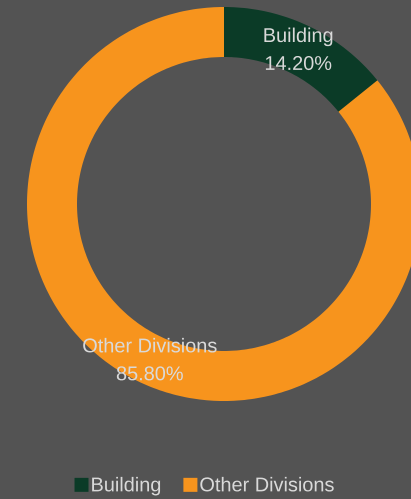  I want to click on legend-label: Other Divisions, so click(267, 484).